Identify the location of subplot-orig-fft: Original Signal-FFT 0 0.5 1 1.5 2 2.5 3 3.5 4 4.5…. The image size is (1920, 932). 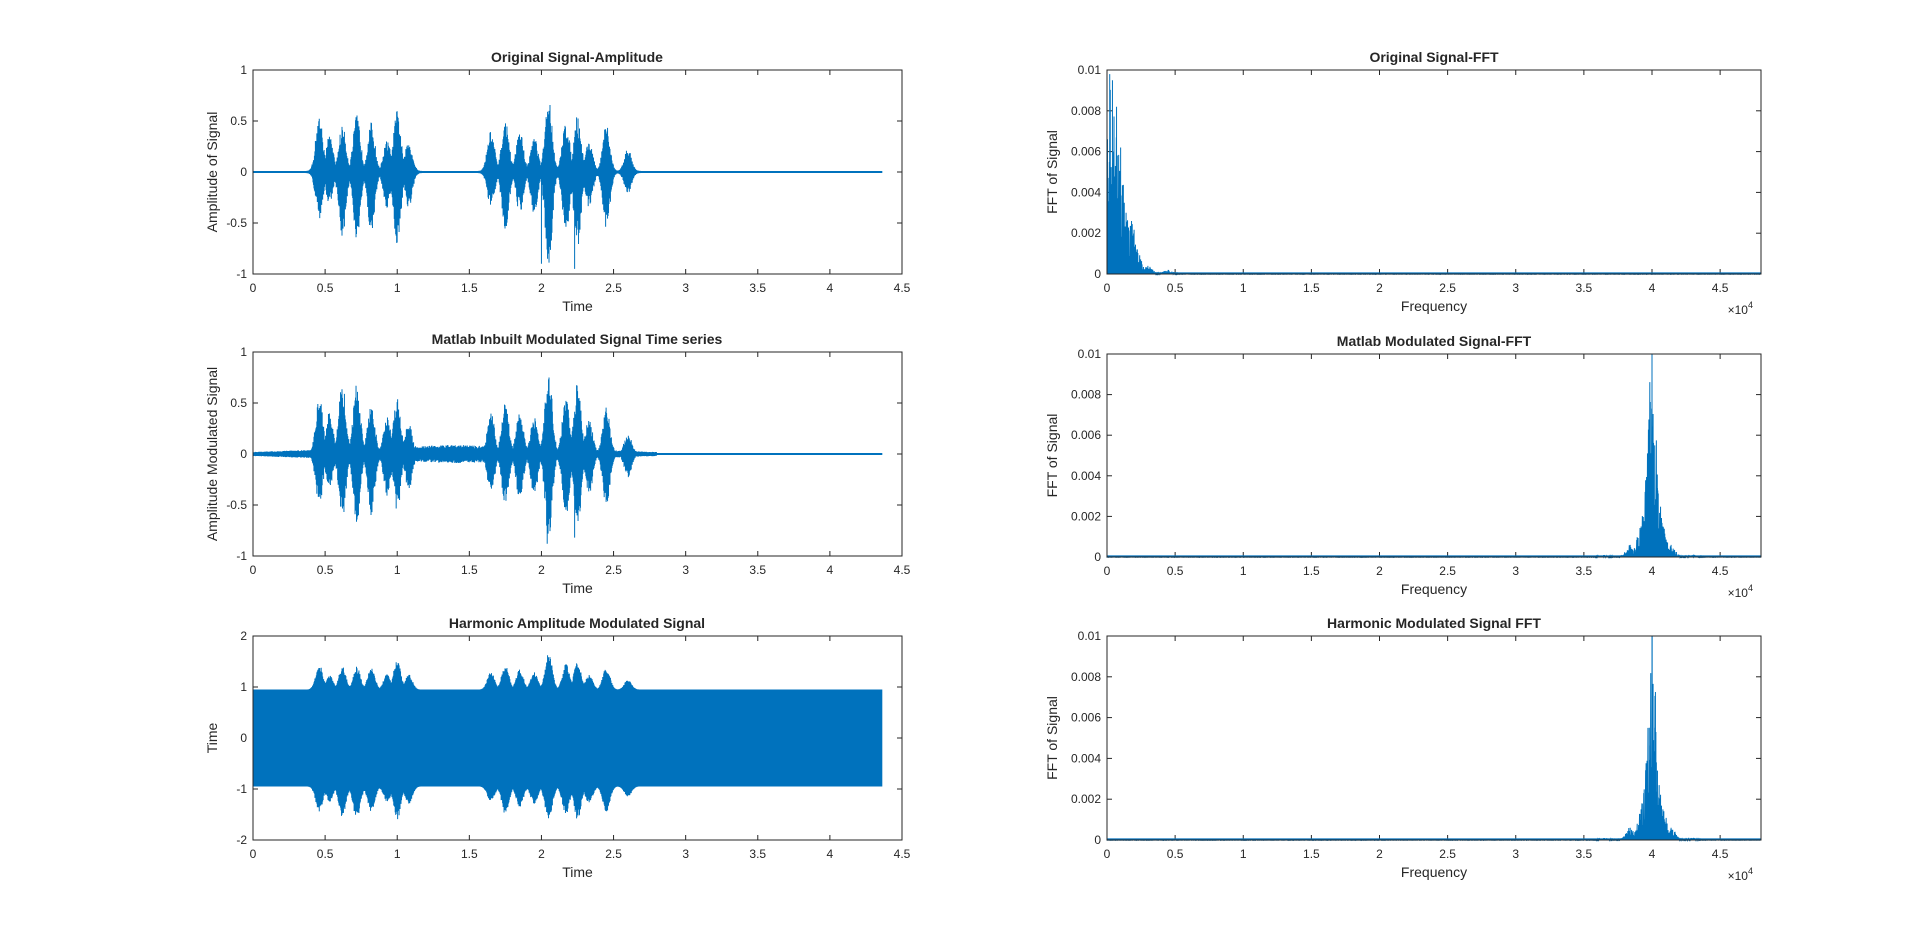
(1403, 183).